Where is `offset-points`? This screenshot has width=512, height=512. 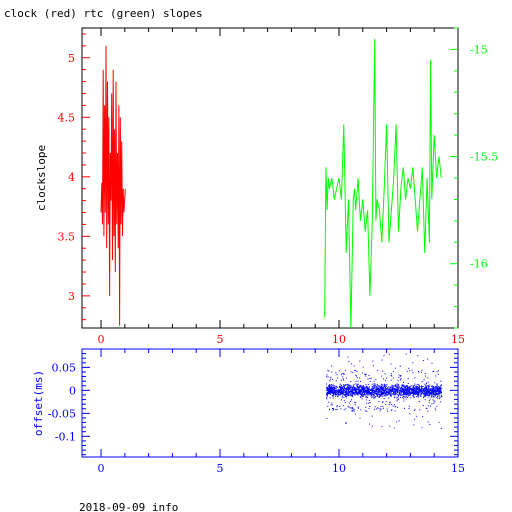 offset-points is located at coordinates (384, 391).